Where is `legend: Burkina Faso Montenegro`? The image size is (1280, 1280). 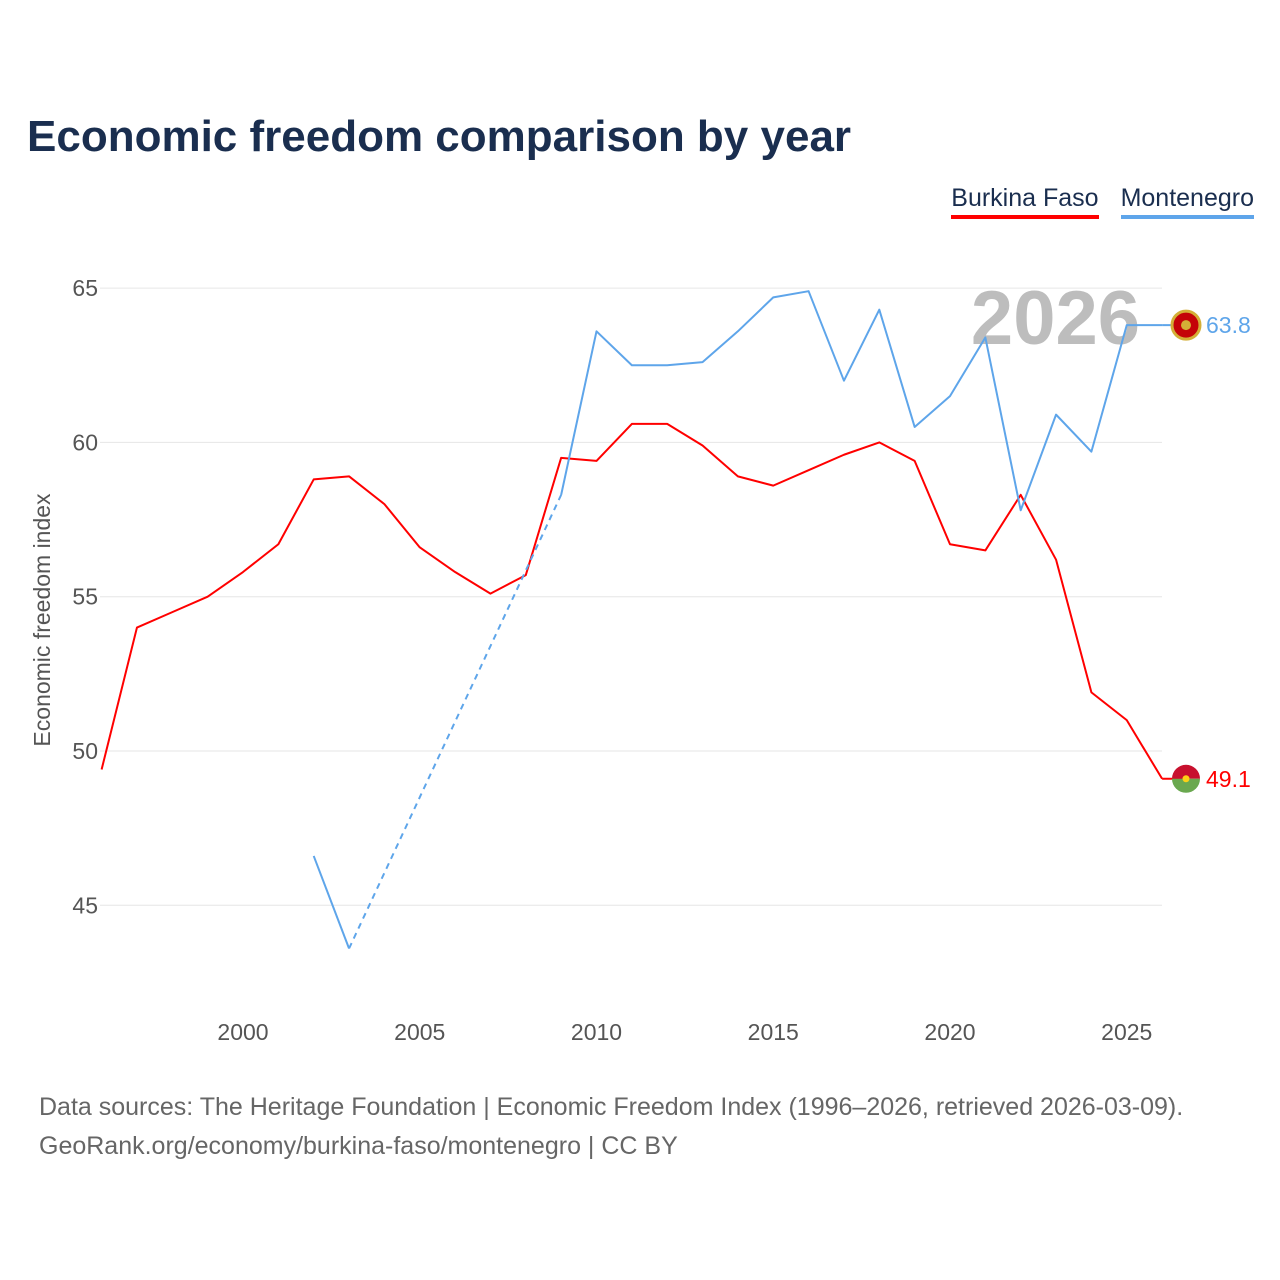 legend: Burkina Faso Montenegro is located at coordinates (1102, 201).